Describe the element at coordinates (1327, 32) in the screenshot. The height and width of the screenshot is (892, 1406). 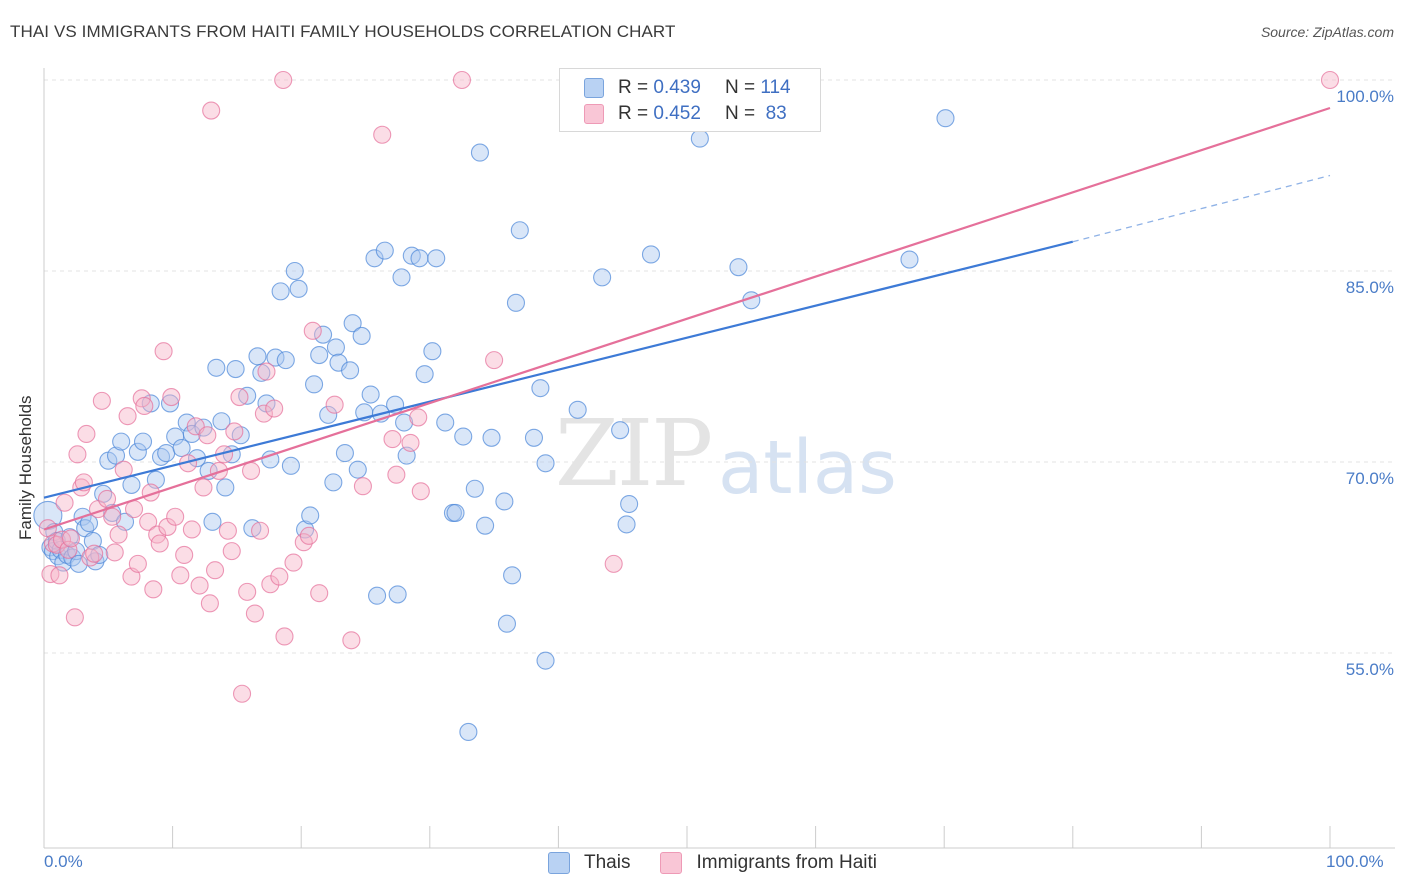
I see `source-label: Source: ZipAtlas.com` at that location.